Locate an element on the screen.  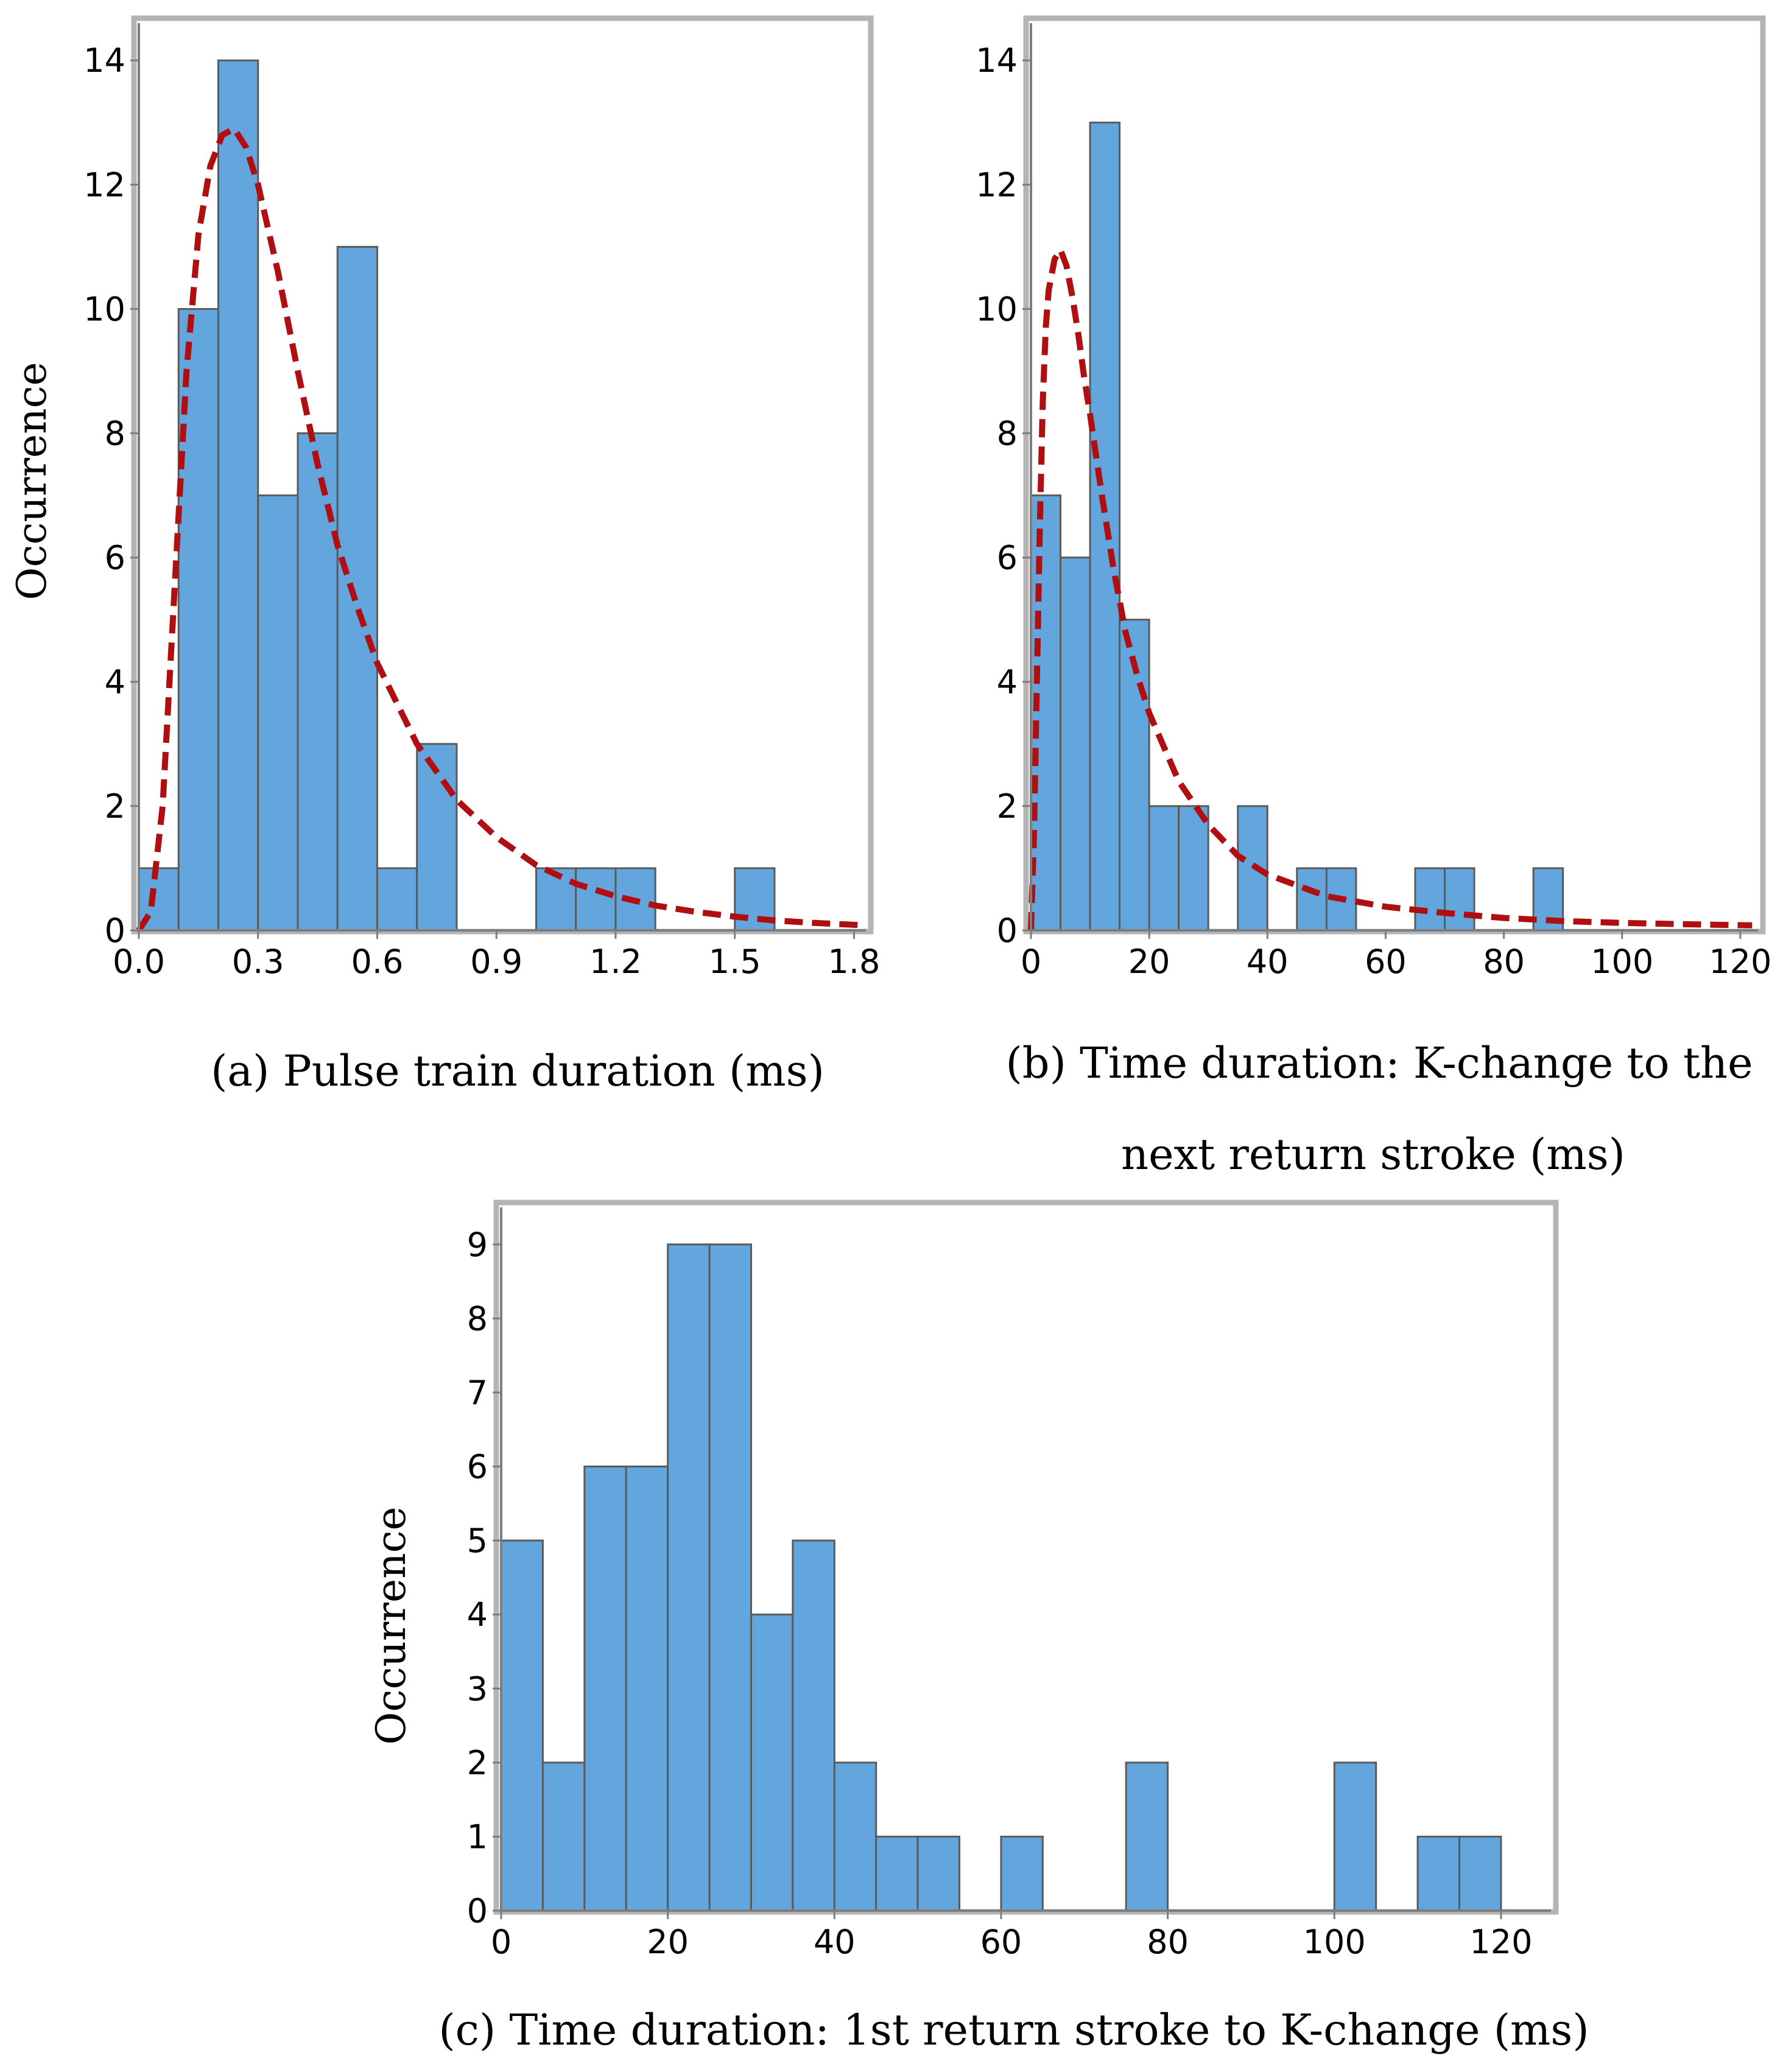
panel-a-y-axis-title: Occurrence is located at coordinates (32, 481).